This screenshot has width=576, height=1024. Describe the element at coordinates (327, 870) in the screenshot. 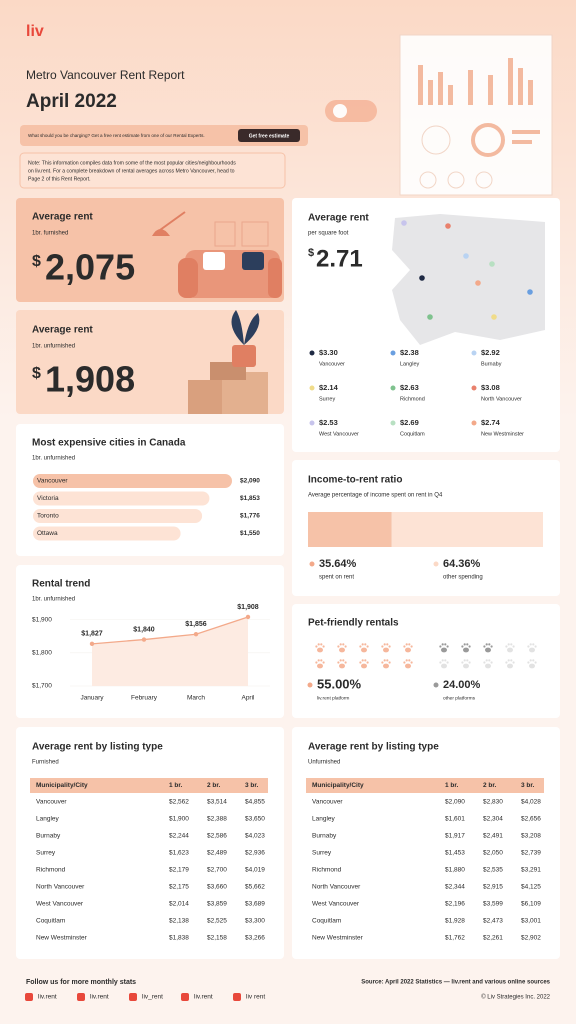

I see `row-label: Richmond` at that location.